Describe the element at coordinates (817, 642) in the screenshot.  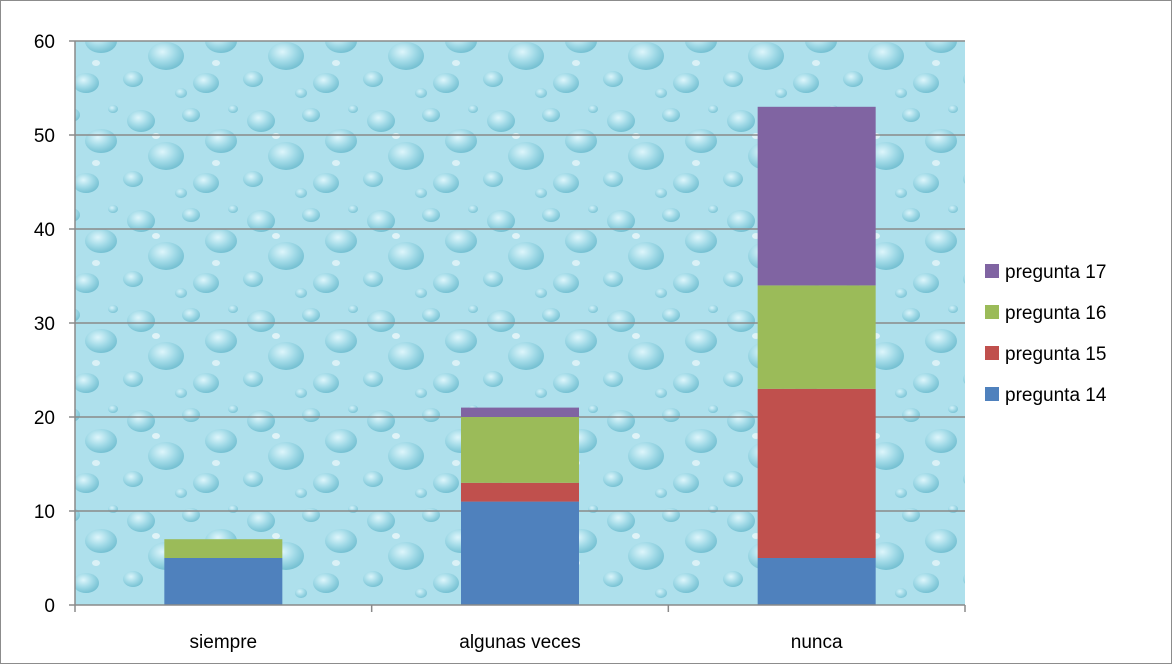
I see `x-tick-label-nunca: nunca` at that location.